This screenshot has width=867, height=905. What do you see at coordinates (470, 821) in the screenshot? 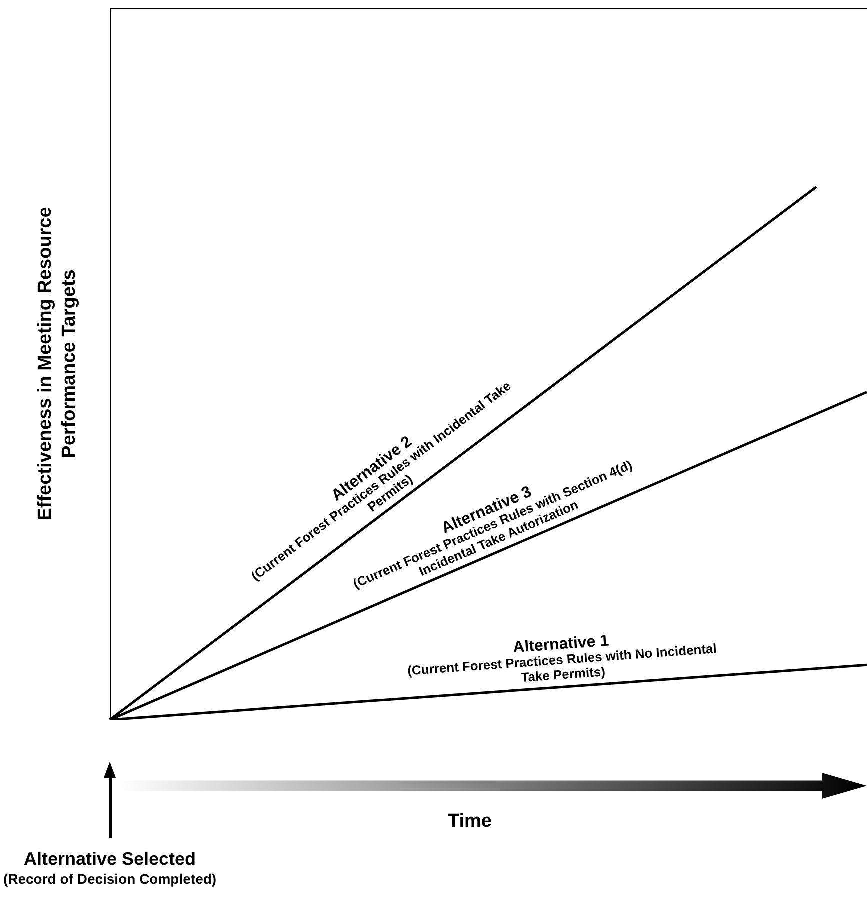
I see `x-axis-title: Time` at bounding box center [470, 821].